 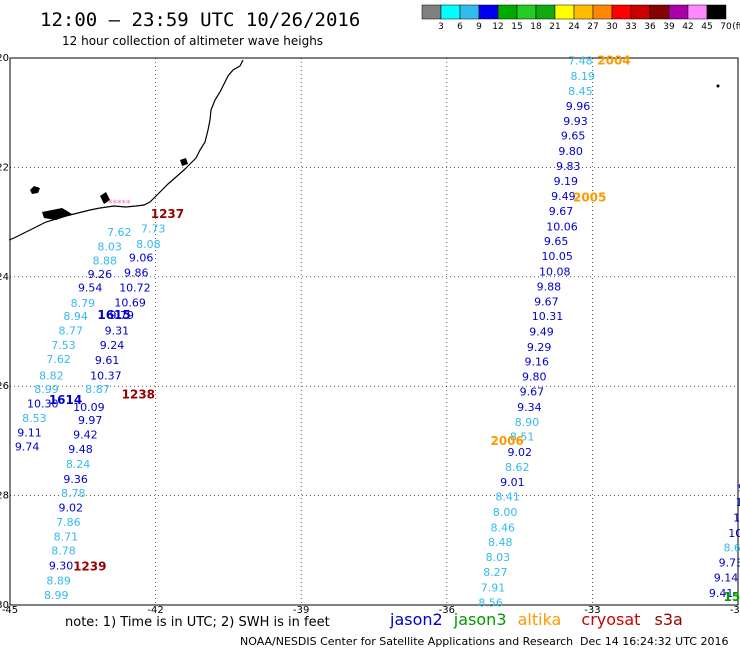 What do you see at coordinates (447, 610) in the screenshot?
I see `x-tick-label: -36` at bounding box center [447, 610].